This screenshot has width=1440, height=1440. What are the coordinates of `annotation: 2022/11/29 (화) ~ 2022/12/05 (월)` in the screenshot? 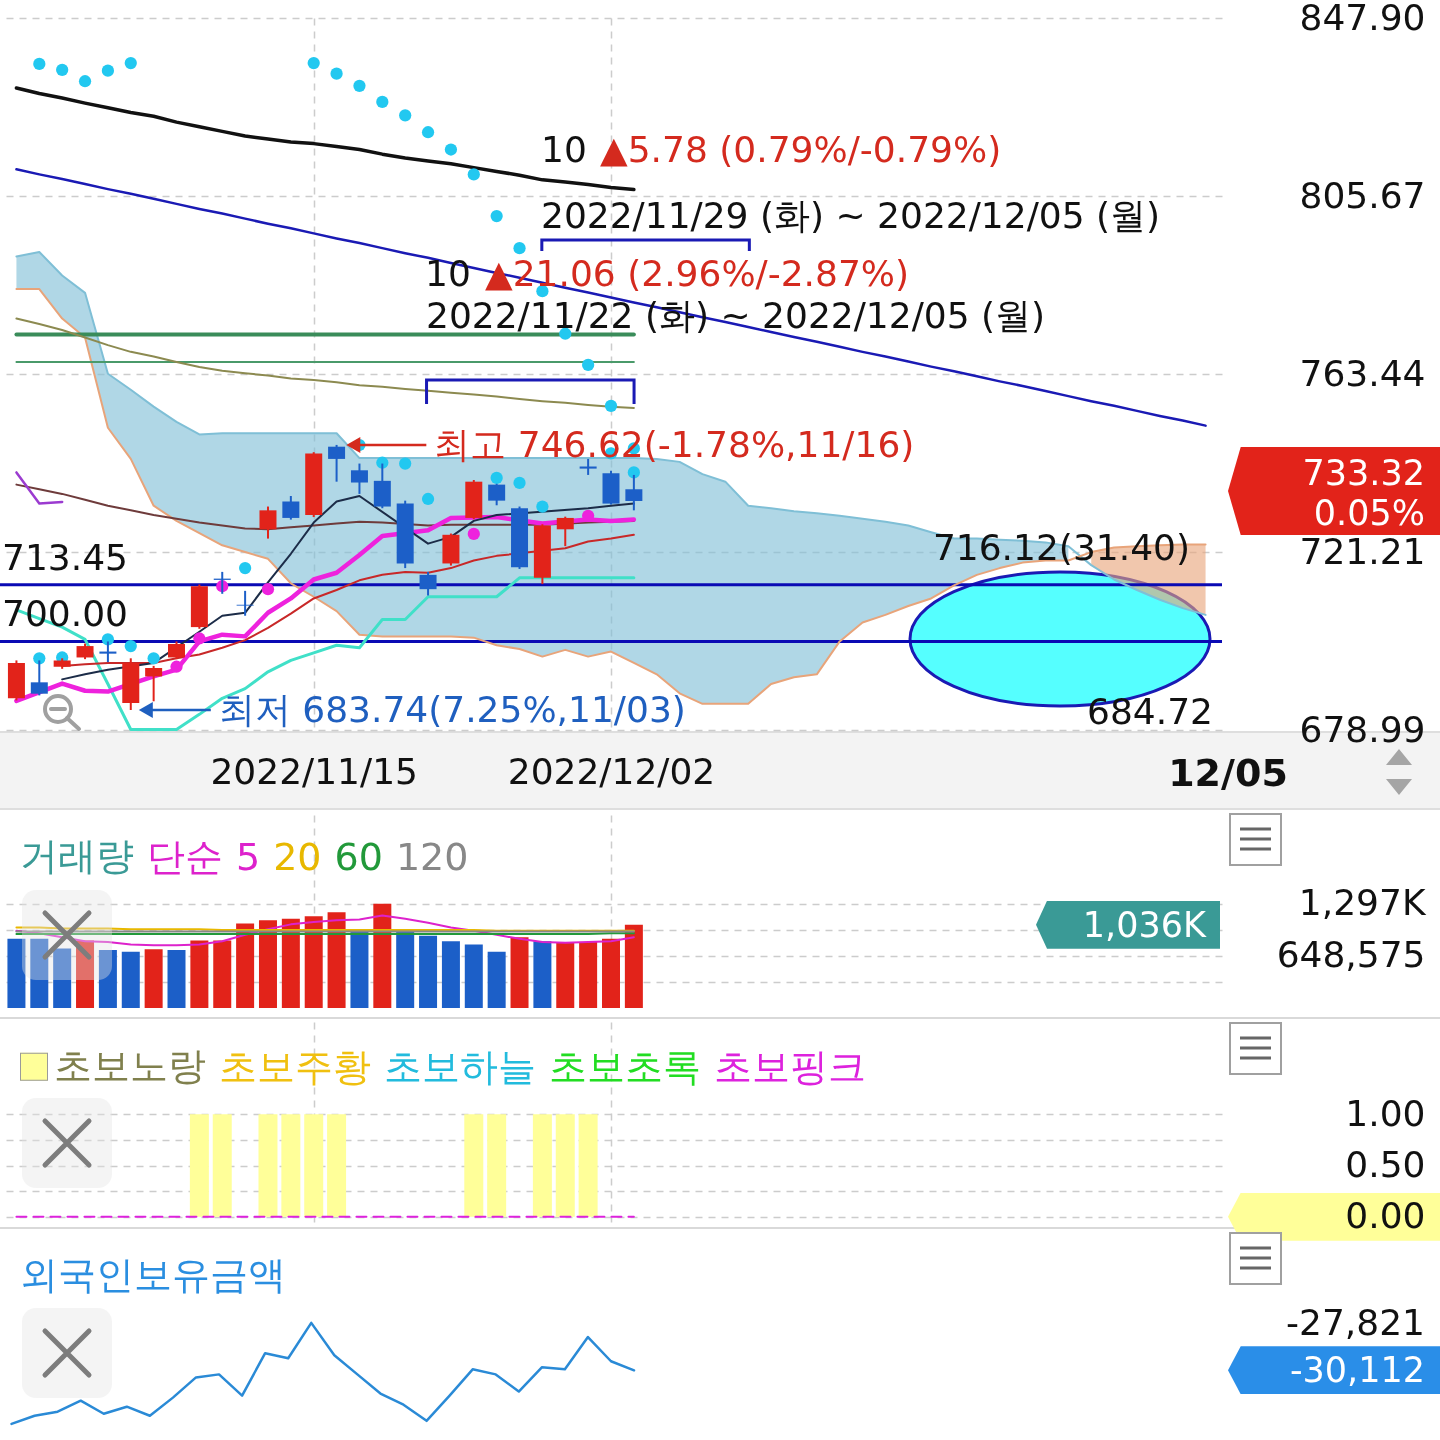 It's located at (851, 215).